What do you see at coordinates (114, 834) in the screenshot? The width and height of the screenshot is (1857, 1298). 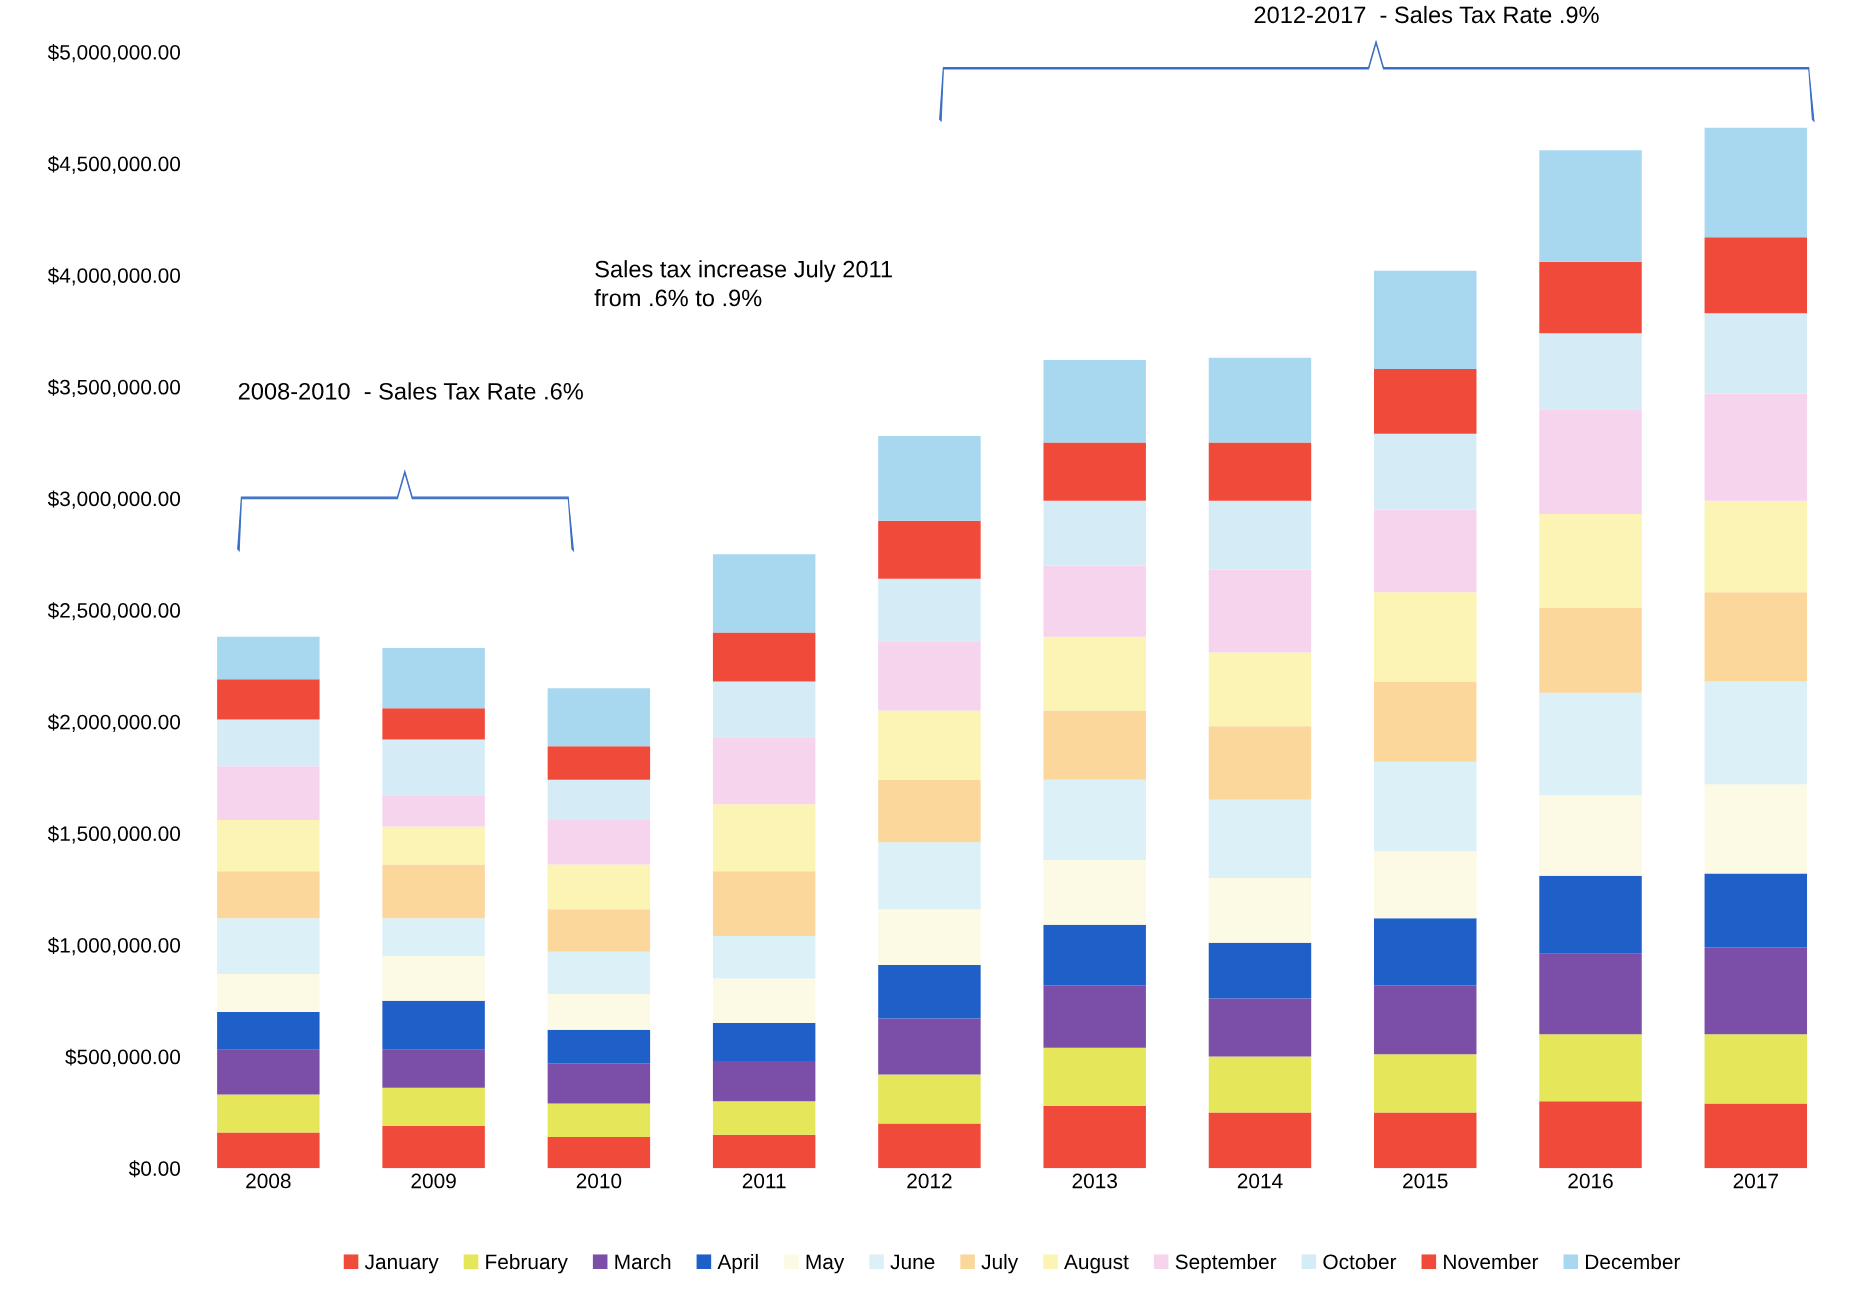 I see `y-tick-label: $1,500,000.00` at bounding box center [114, 834].